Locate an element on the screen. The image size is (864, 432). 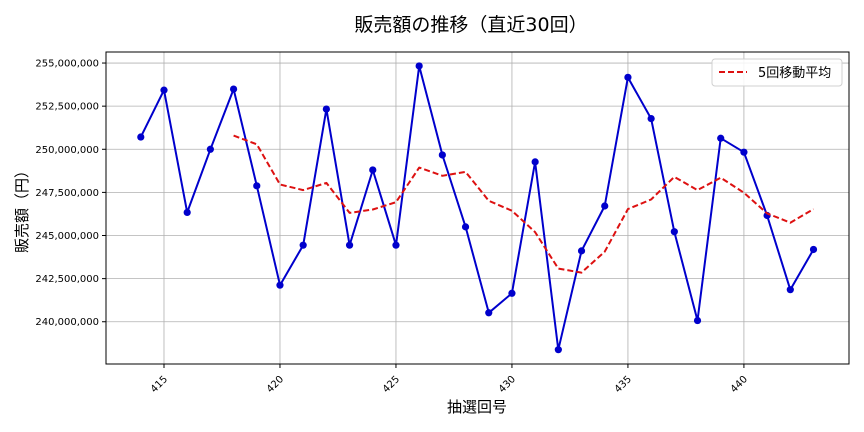
y-tick-label: 255,000,000 is located at coordinates (67, 64).